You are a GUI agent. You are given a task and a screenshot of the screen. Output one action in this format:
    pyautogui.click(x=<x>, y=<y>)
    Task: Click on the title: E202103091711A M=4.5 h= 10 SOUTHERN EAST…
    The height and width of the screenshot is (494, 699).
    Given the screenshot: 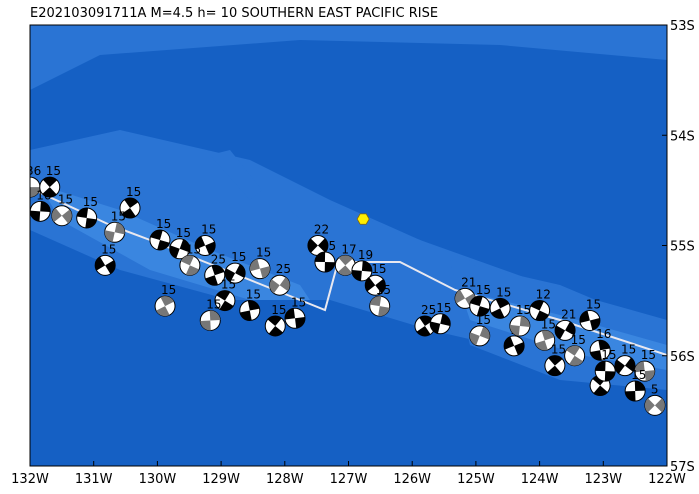 What is the action you would take?
    pyautogui.click(x=234, y=13)
    